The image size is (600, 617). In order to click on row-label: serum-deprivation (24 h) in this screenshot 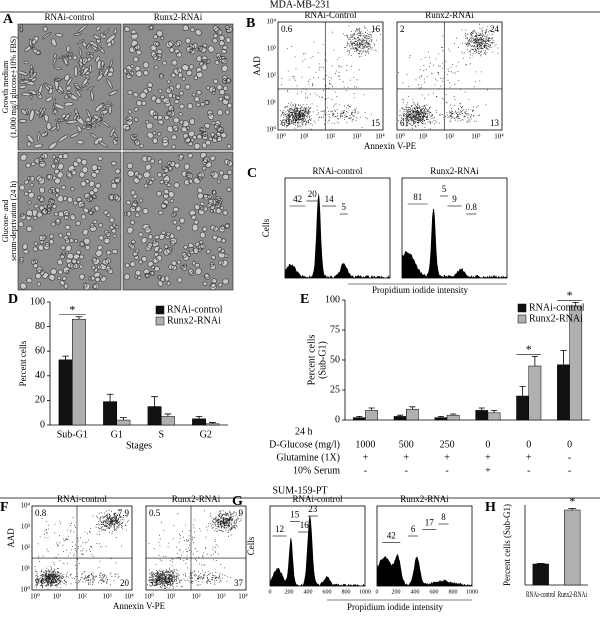, I will do `click(13, 221)`.